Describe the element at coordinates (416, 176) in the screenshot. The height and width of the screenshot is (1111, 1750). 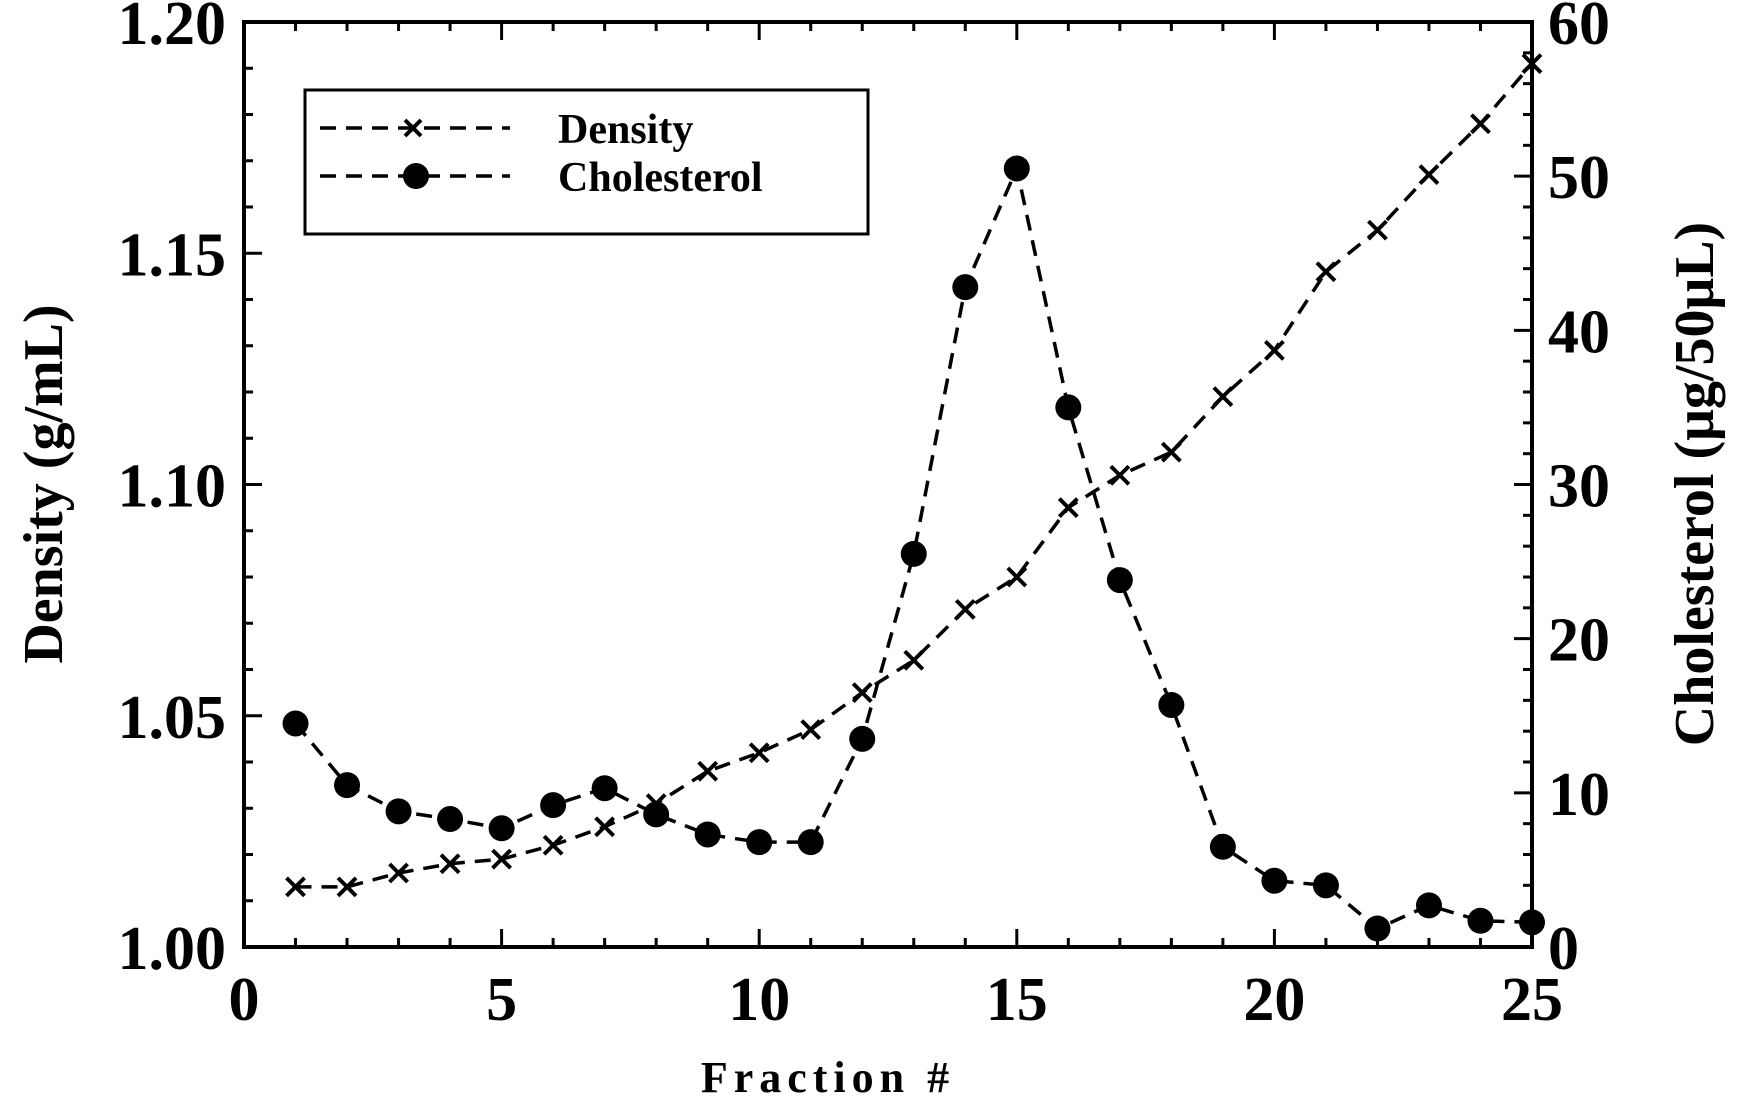
I see `legend-cholesterol-marker` at that location.